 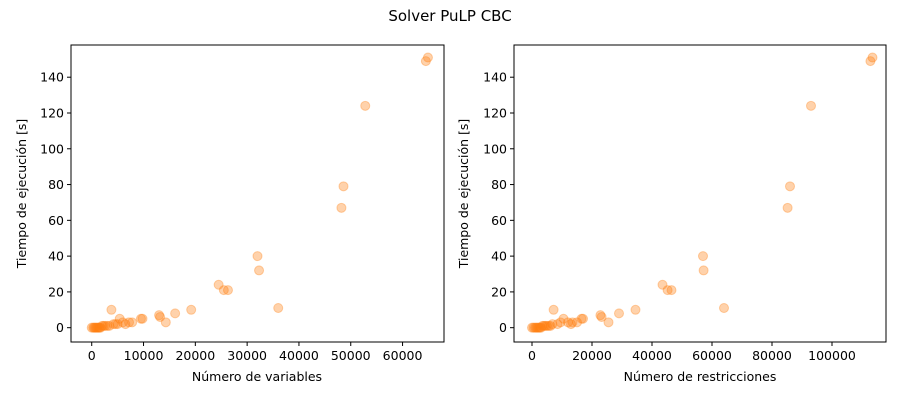 What do you see at coordinates (403, 355) in the screenshot?
I see `x-tick-label: 60000` at bounding box center [403, 355].